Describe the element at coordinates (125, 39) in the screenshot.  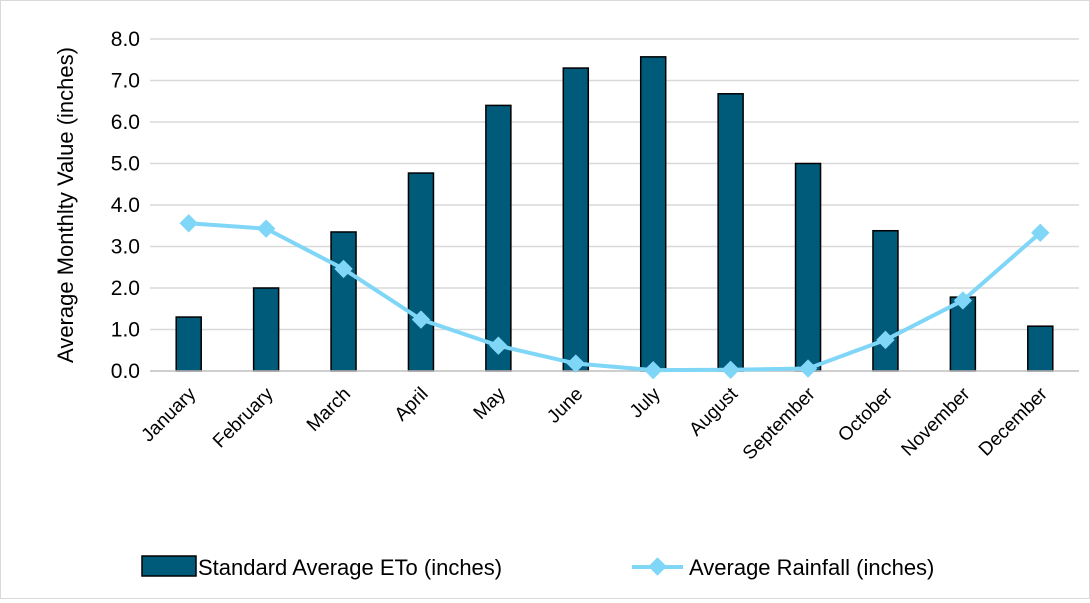
I see `y-tick-label: 8.0` at that location.